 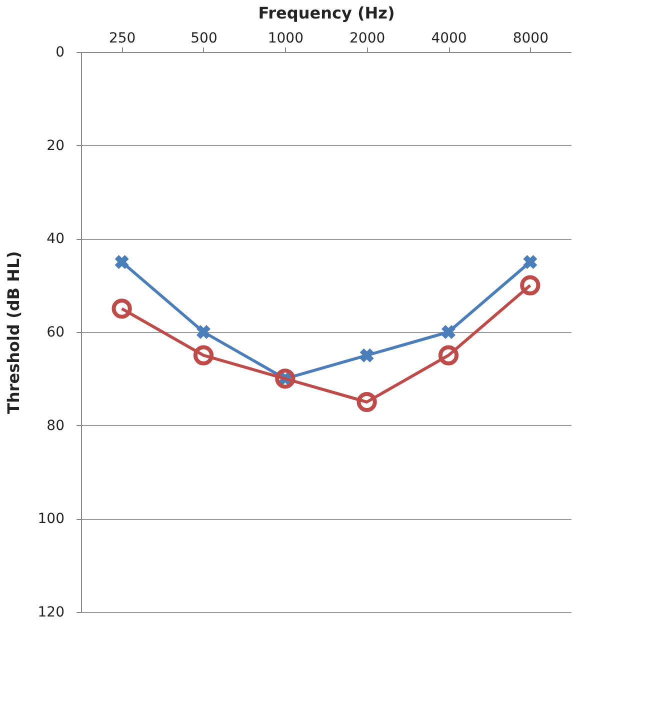 What do you see at coordinates (449, 38) in the screenshot?
I see `x-tick-label: 4000` at bounding box center [449, 38].